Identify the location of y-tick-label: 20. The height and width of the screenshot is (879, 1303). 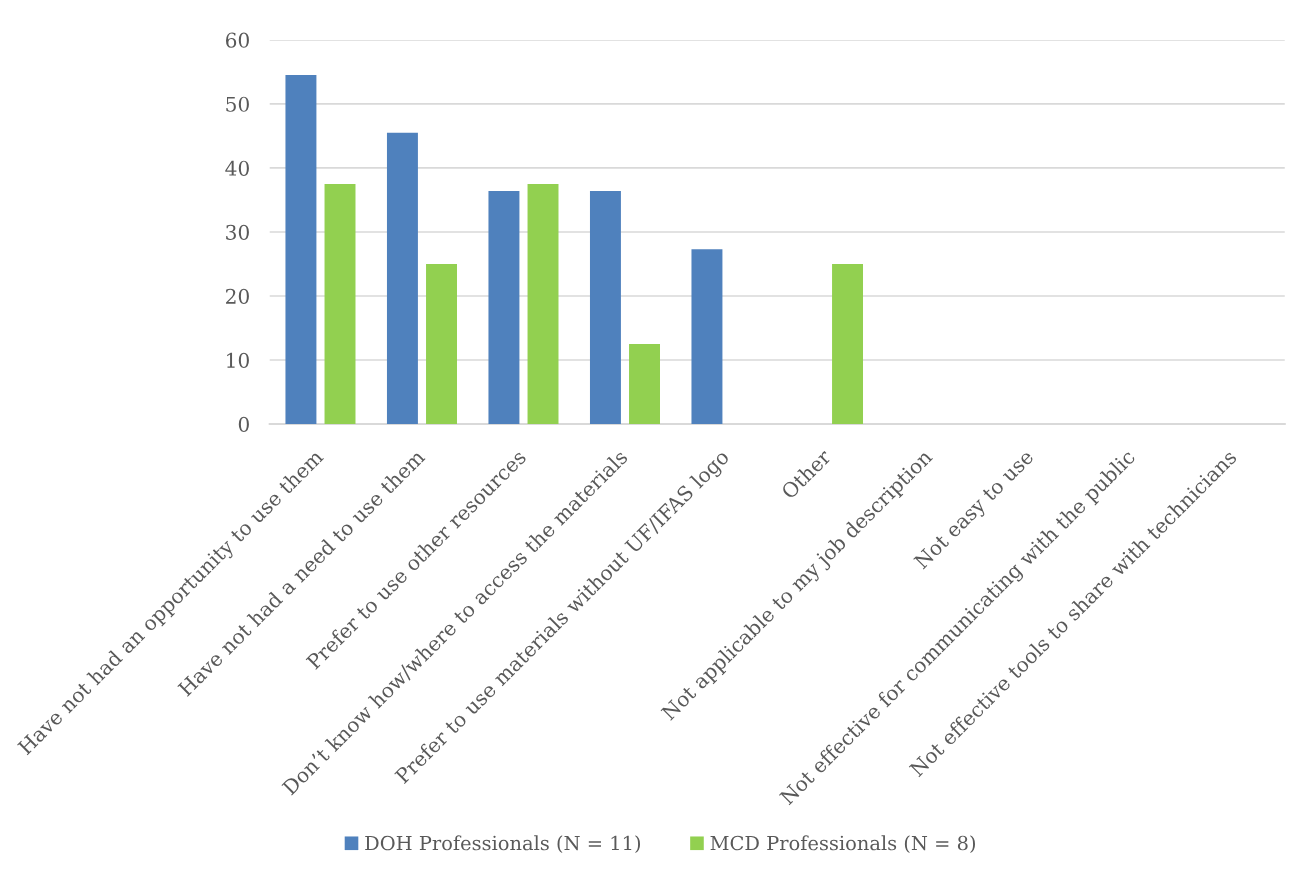
(237, 296).